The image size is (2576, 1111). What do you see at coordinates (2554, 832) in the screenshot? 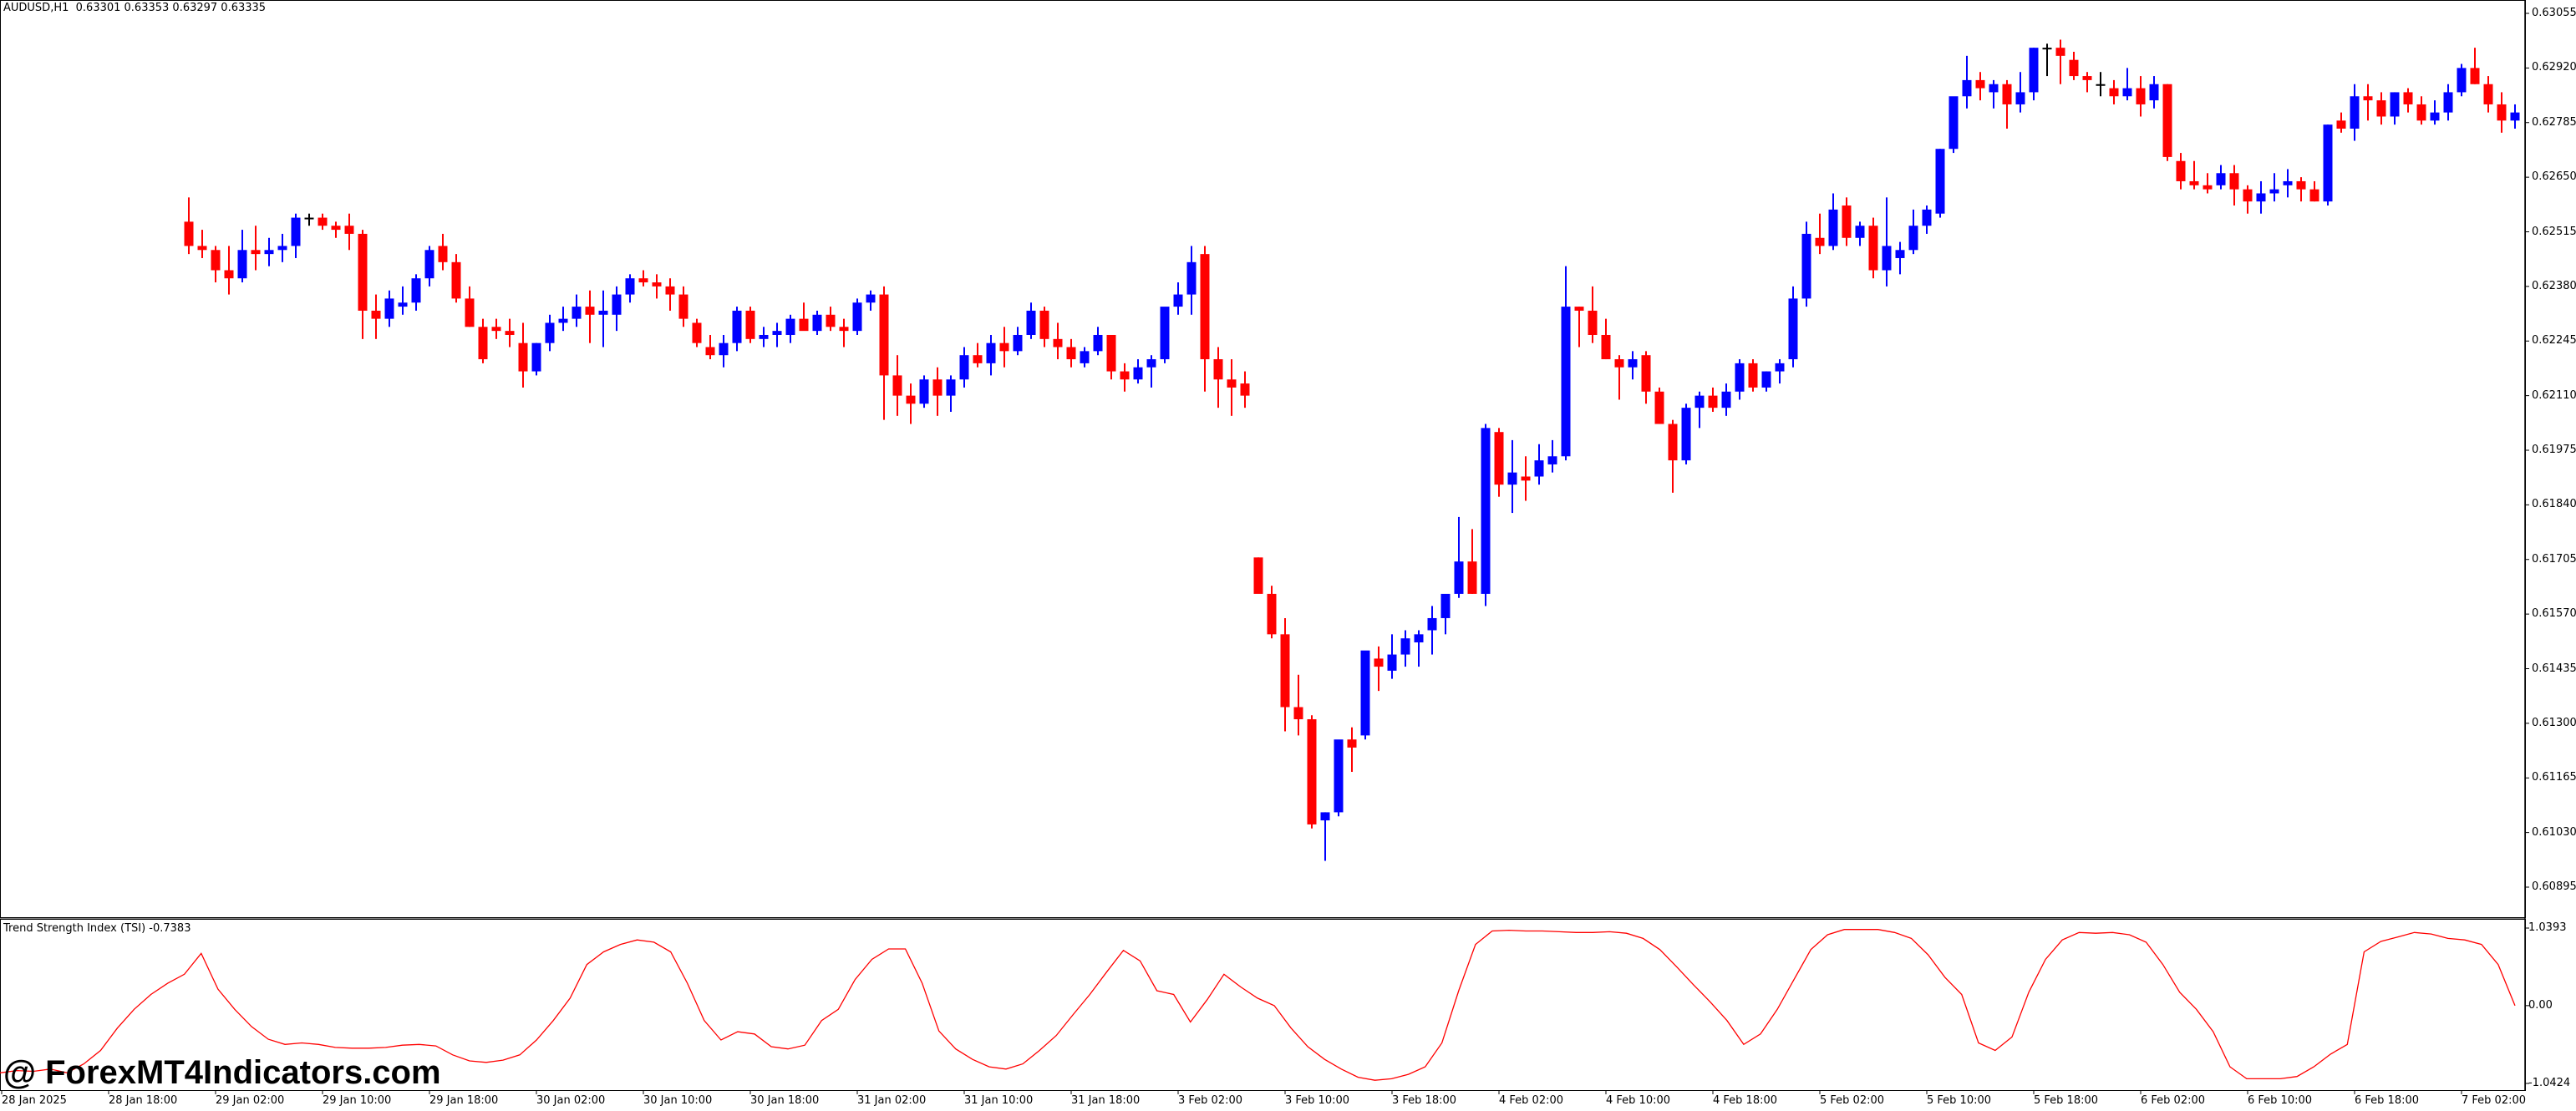
I see `price-label: 0.61030` at bounding box center [2554, 832].